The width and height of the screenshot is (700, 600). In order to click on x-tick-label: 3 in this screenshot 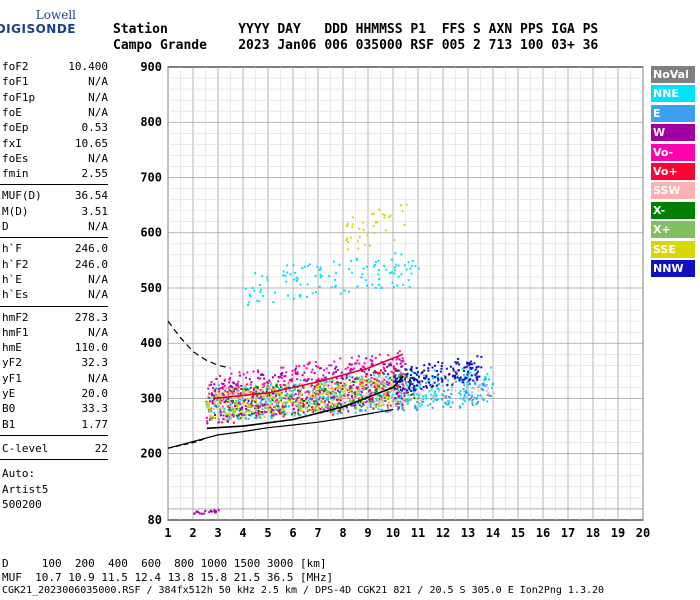, I will do `click(217, 533)`.